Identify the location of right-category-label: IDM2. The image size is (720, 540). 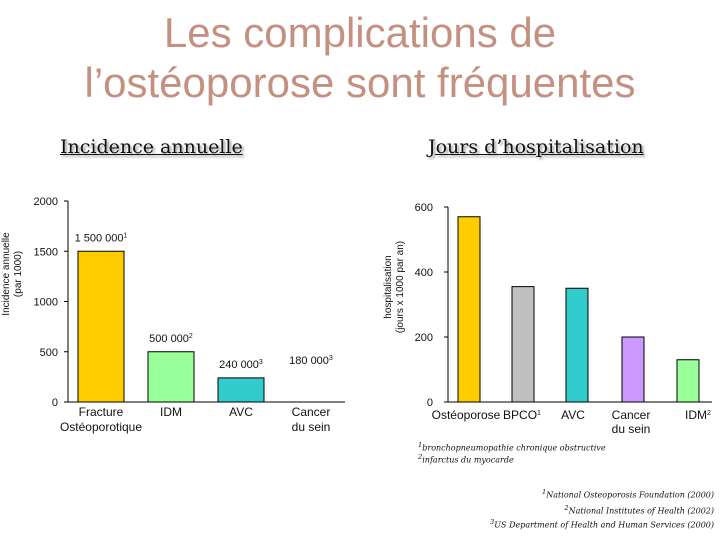
(698, 415).